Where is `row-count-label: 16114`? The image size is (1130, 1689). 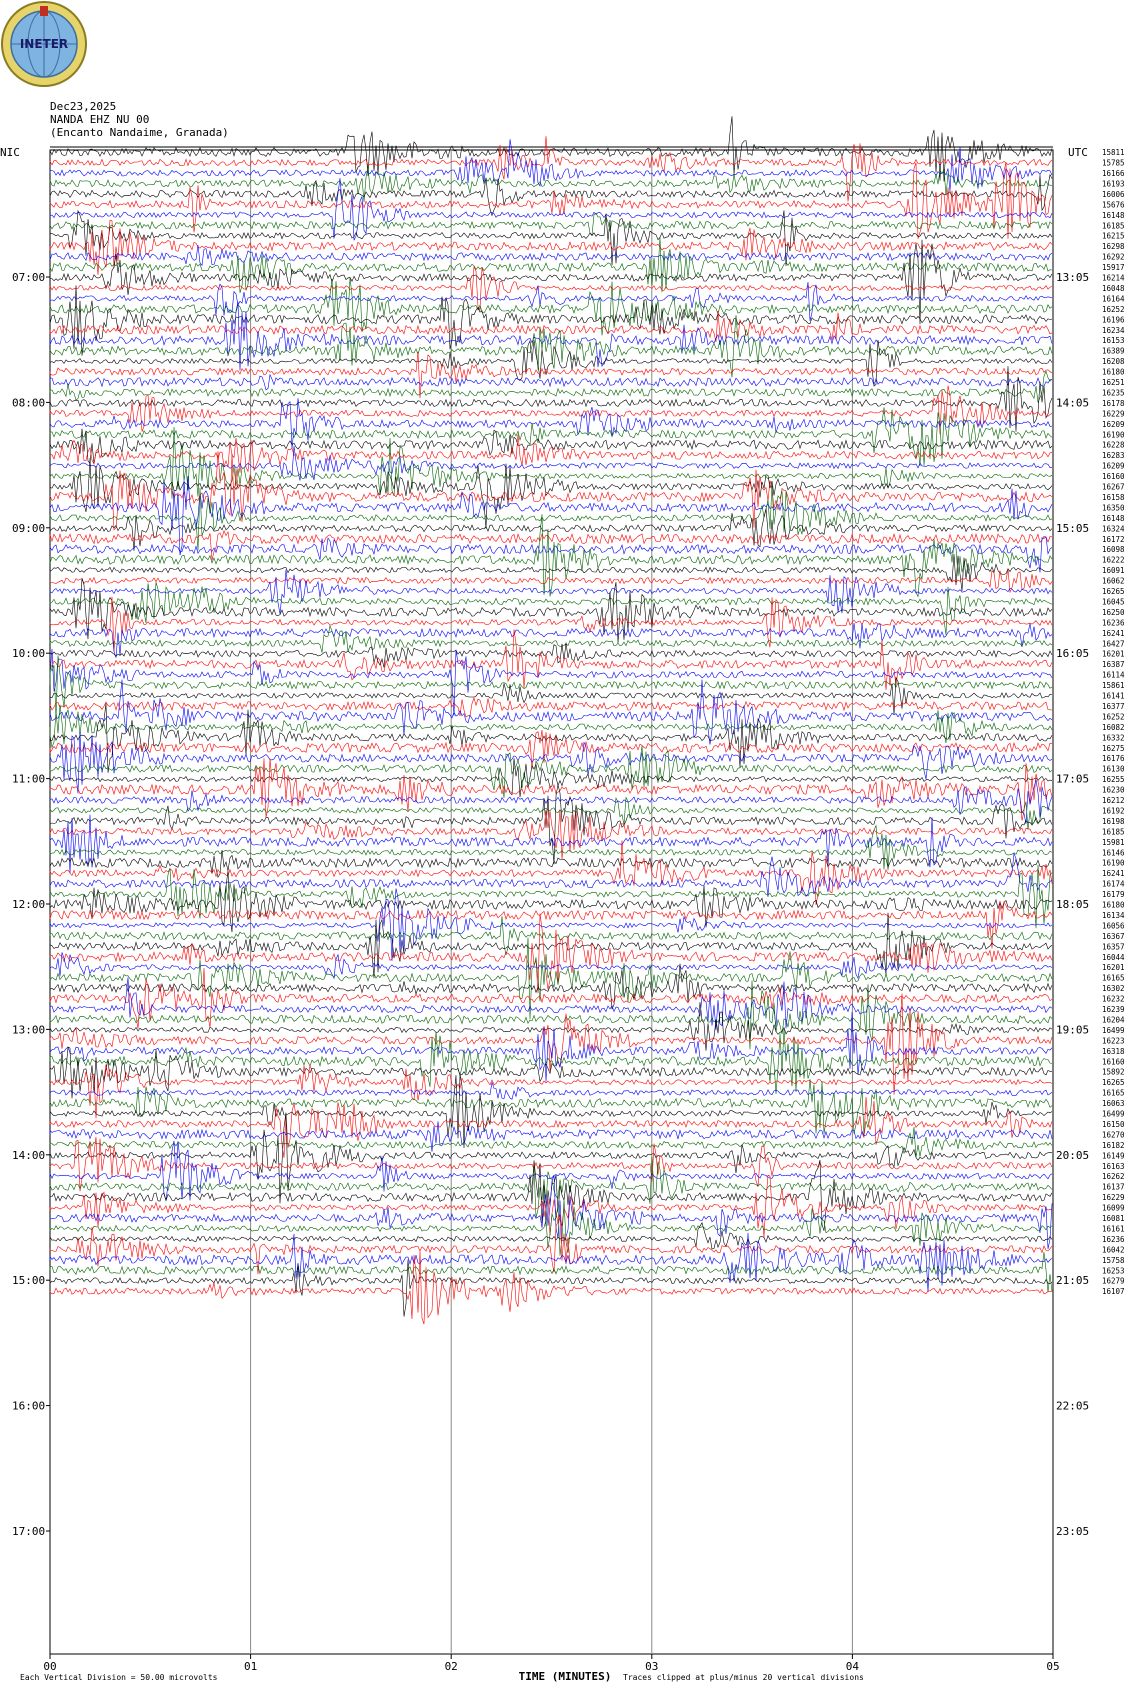
row-count-label: 16114 is located at coordinates (1113, 675).